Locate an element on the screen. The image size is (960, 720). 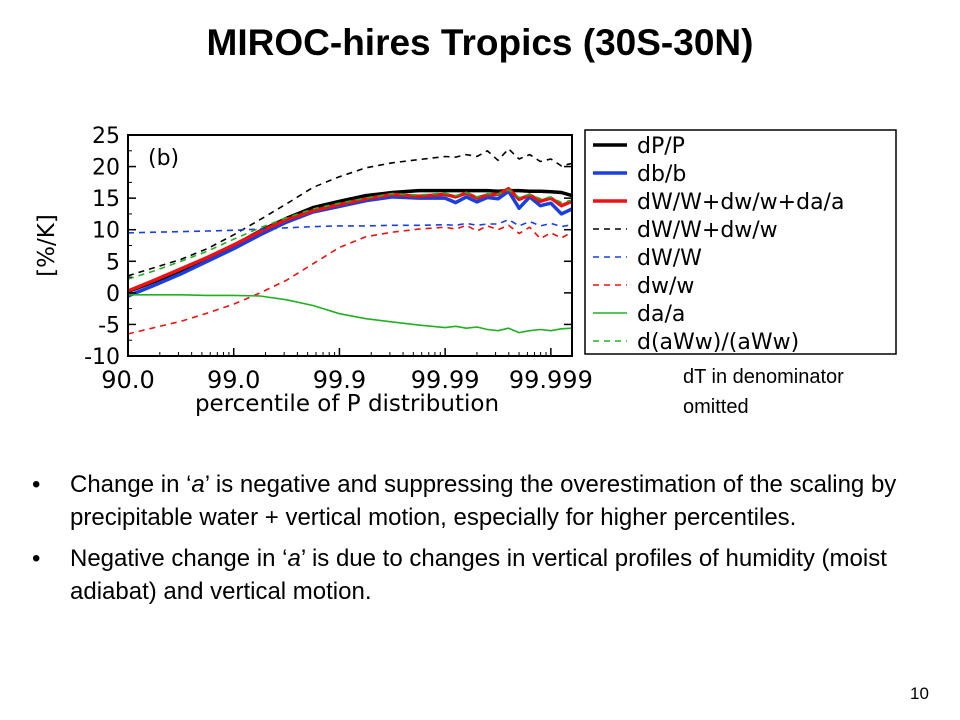
panel-label: (b) is located at coordinates (163, 158).